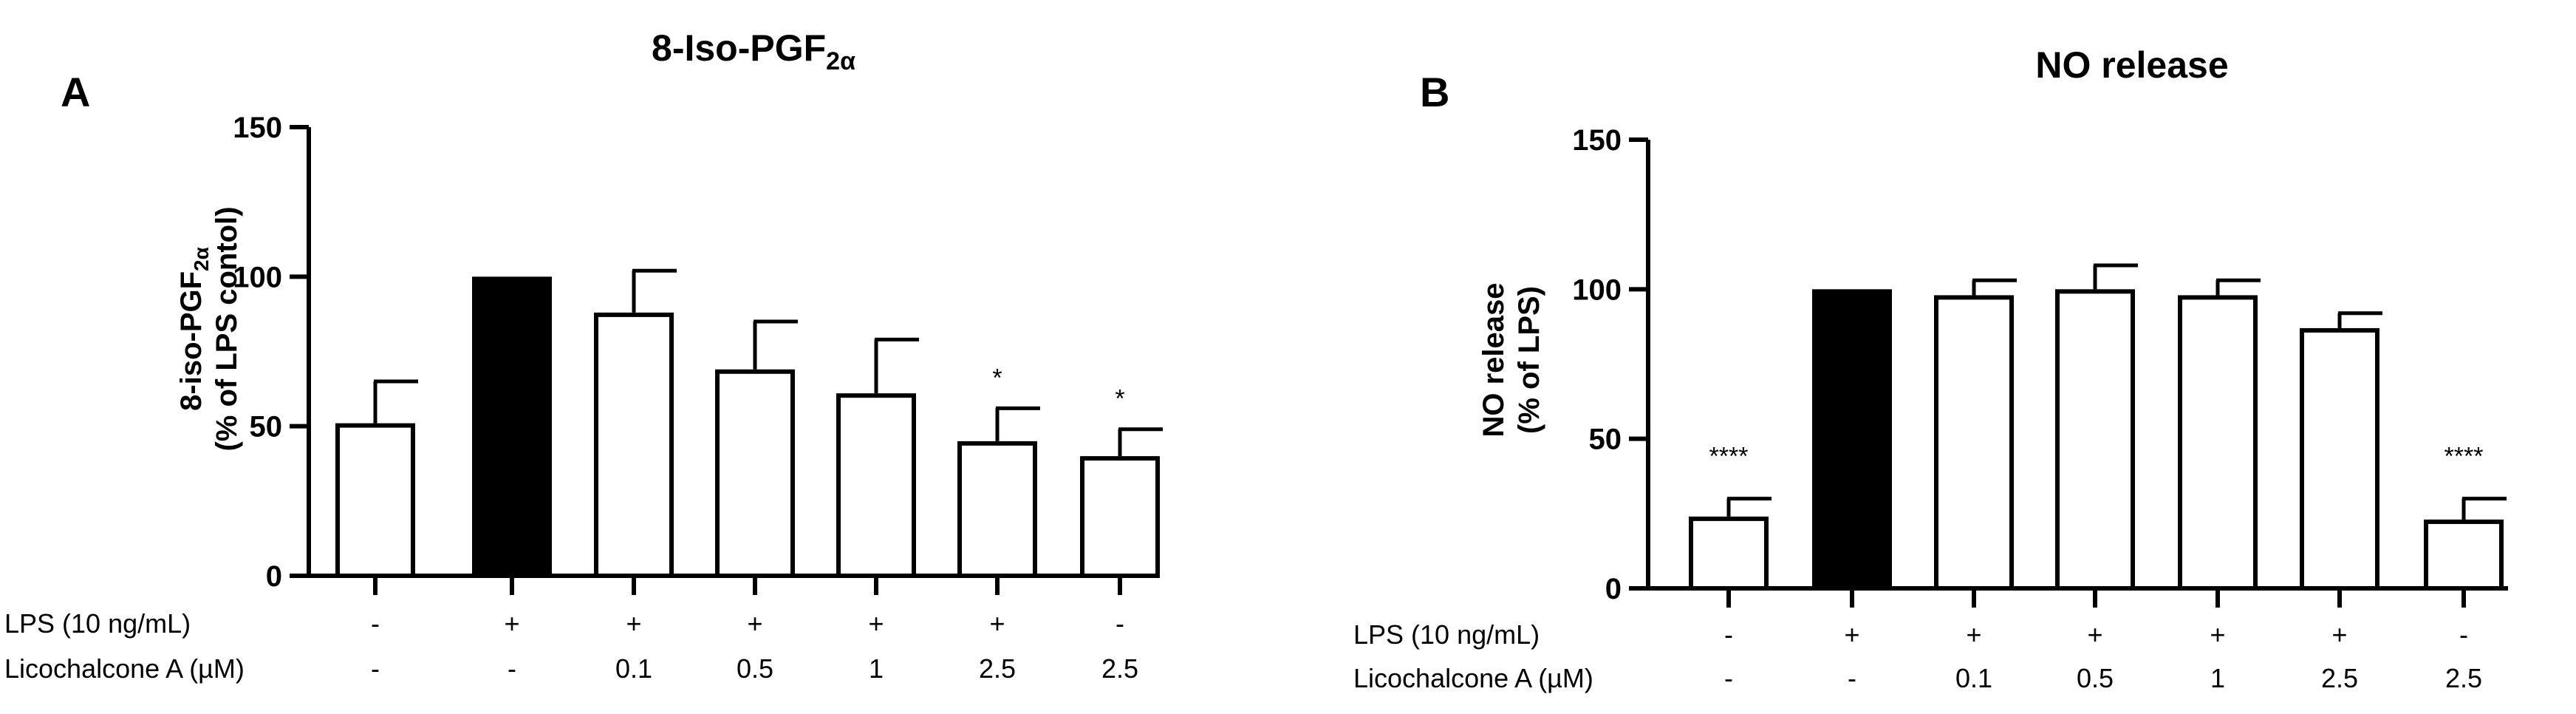 The image size is (2576, 714). I want to click on panel-a-row-label-licochalcone: Licochalcone A (µM), so click(124, 668).